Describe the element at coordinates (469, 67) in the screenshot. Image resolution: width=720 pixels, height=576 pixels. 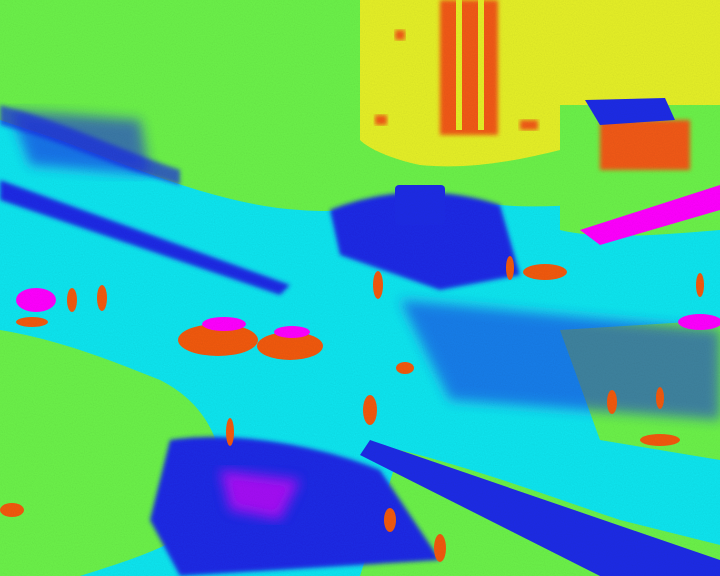
I see `hot-tower` at that location.